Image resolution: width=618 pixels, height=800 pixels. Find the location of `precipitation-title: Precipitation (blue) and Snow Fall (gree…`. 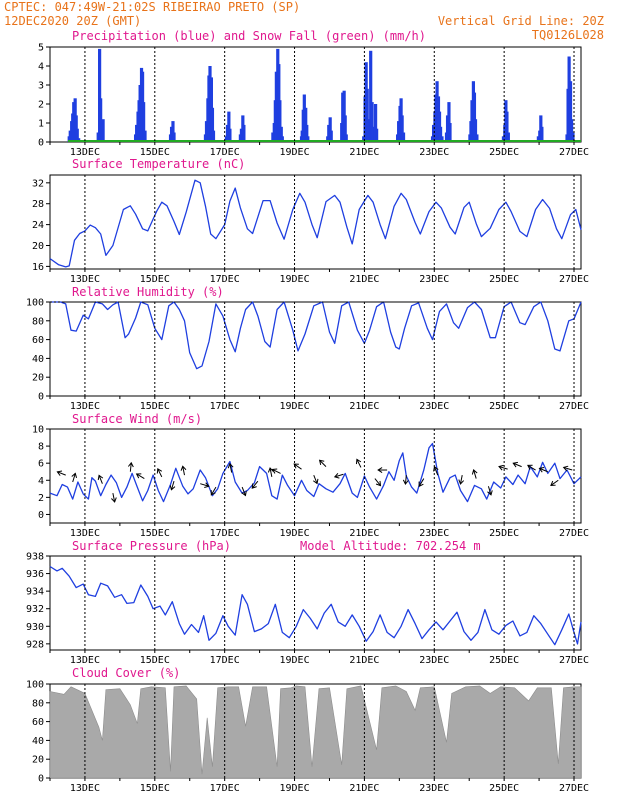

precipitation-title: Precipitation (blue) and Snow Fall (gree… is located at coordinates (249, 36).